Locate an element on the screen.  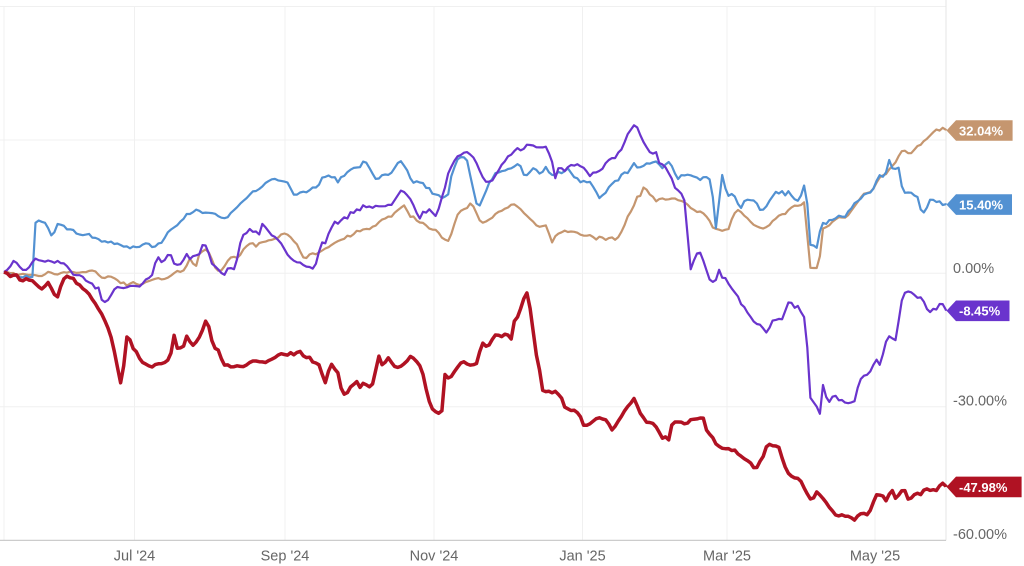
svg-text: -60.00% is located at coordinates (980, 535).